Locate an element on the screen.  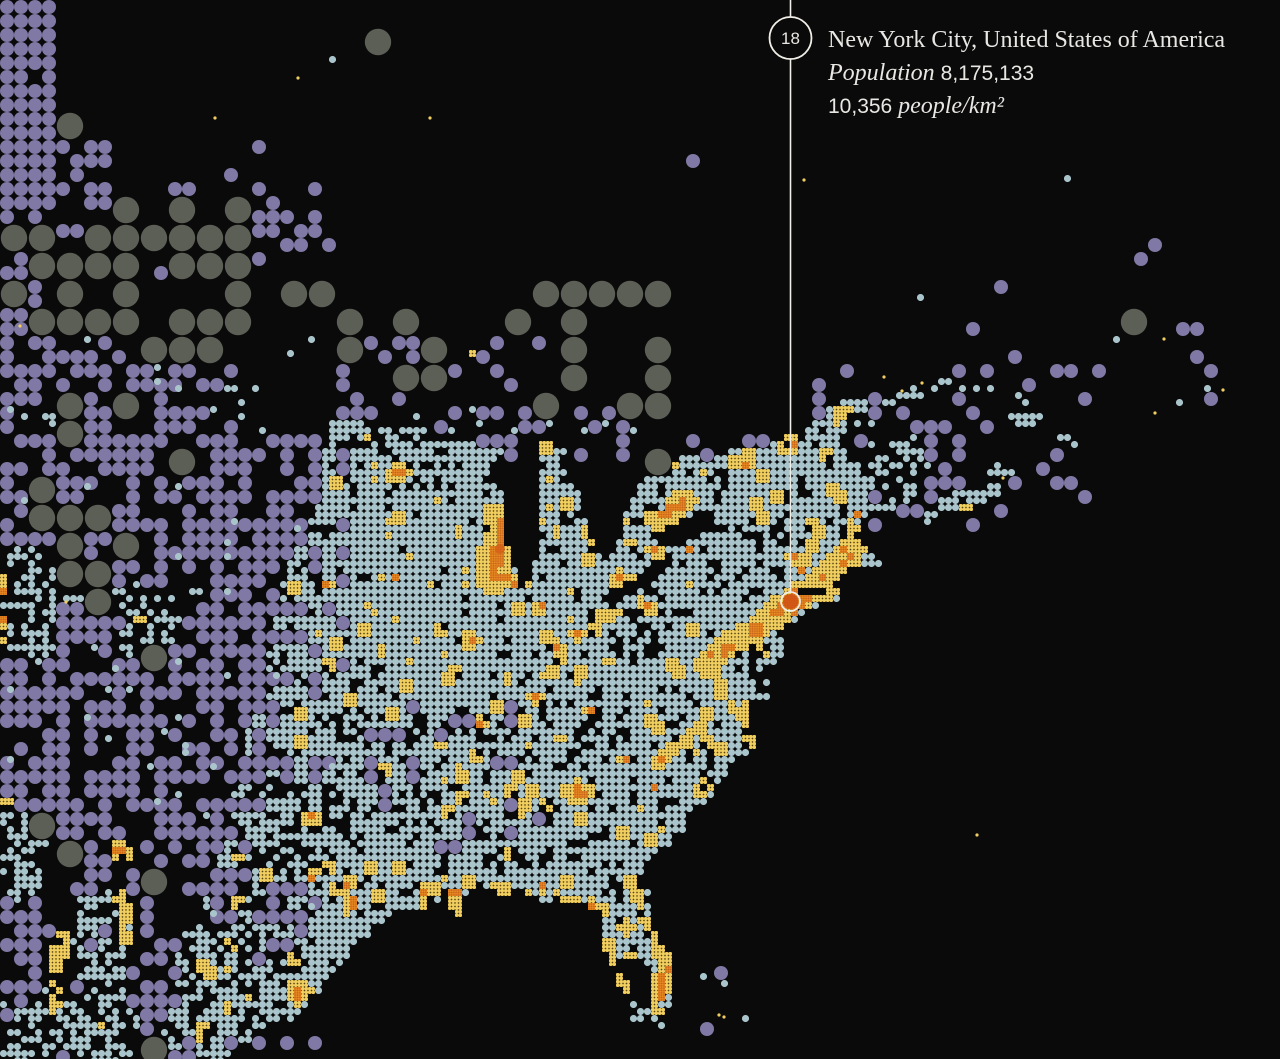
svg-text:New York City, United States o: New York City, United States of America is located at coordinates (1026, 40).